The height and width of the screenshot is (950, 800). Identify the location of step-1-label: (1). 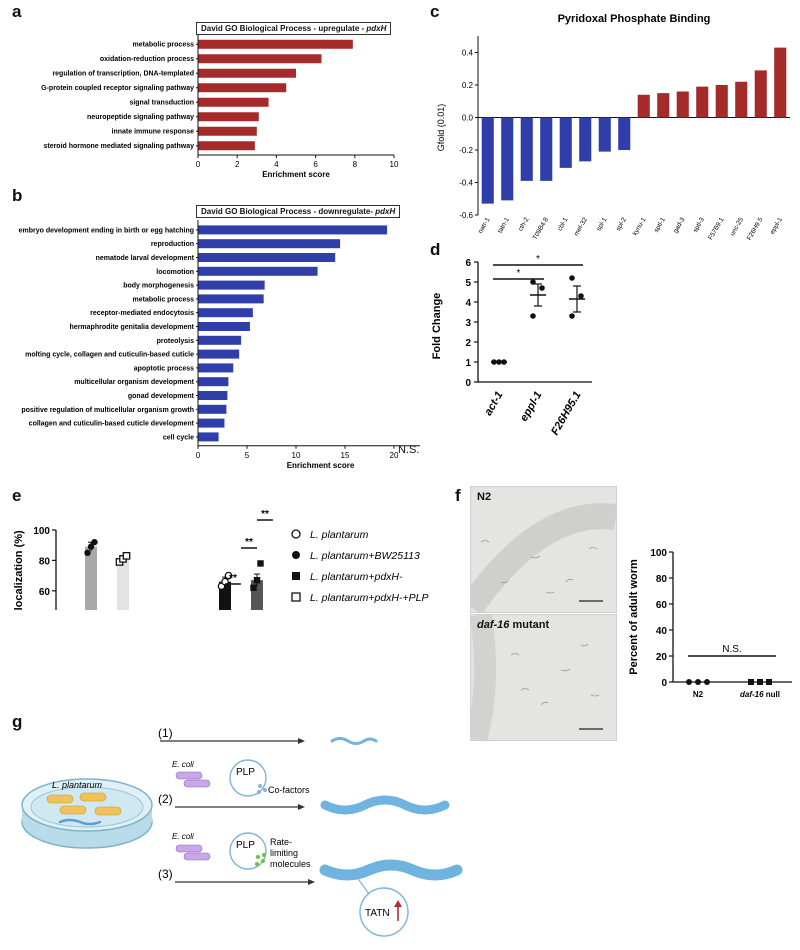
(165, 733).